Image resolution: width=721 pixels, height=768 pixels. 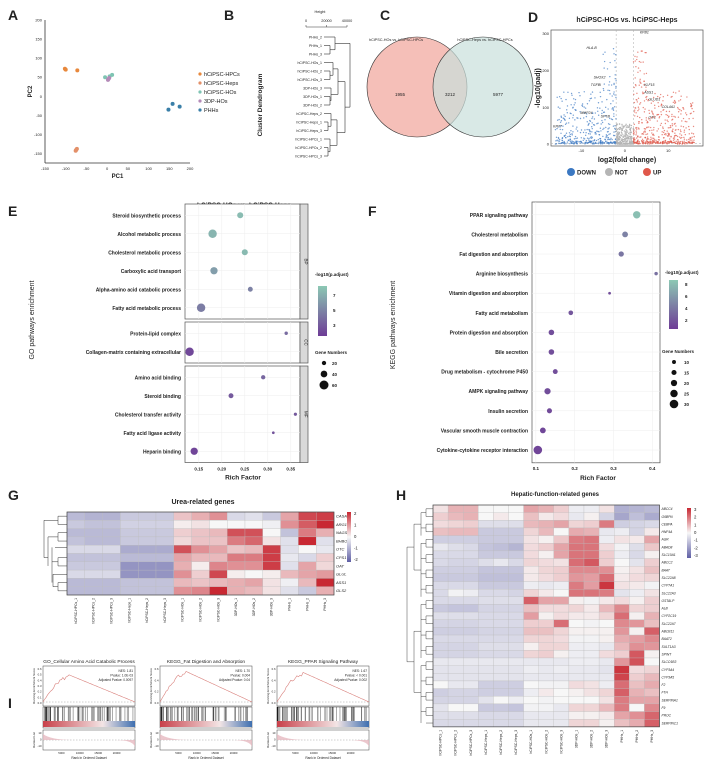 What do you see at coordinates (94, 611) in the screenshot?
I see `column-label: hCiPSC-HPCs_2` at bounding box center [94, 611].